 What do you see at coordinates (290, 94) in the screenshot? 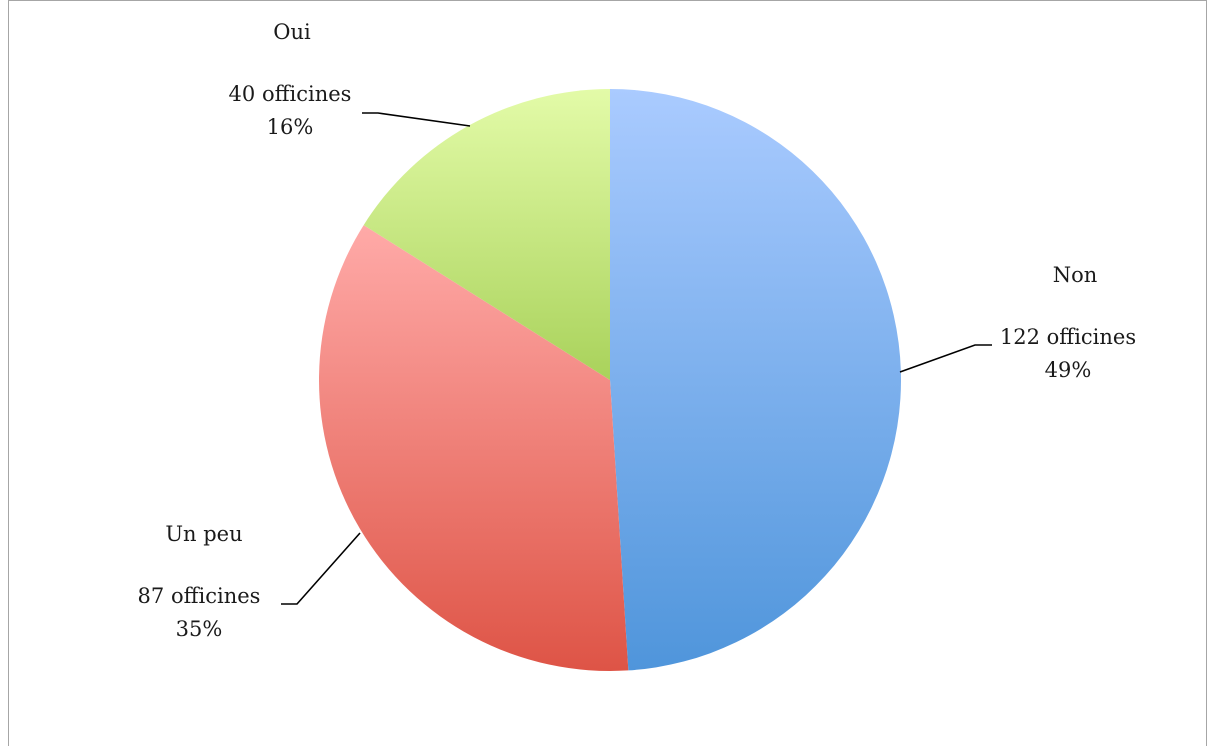
I see `slice-count-label-oui: 40 officines` at bounding box center [290, 94].